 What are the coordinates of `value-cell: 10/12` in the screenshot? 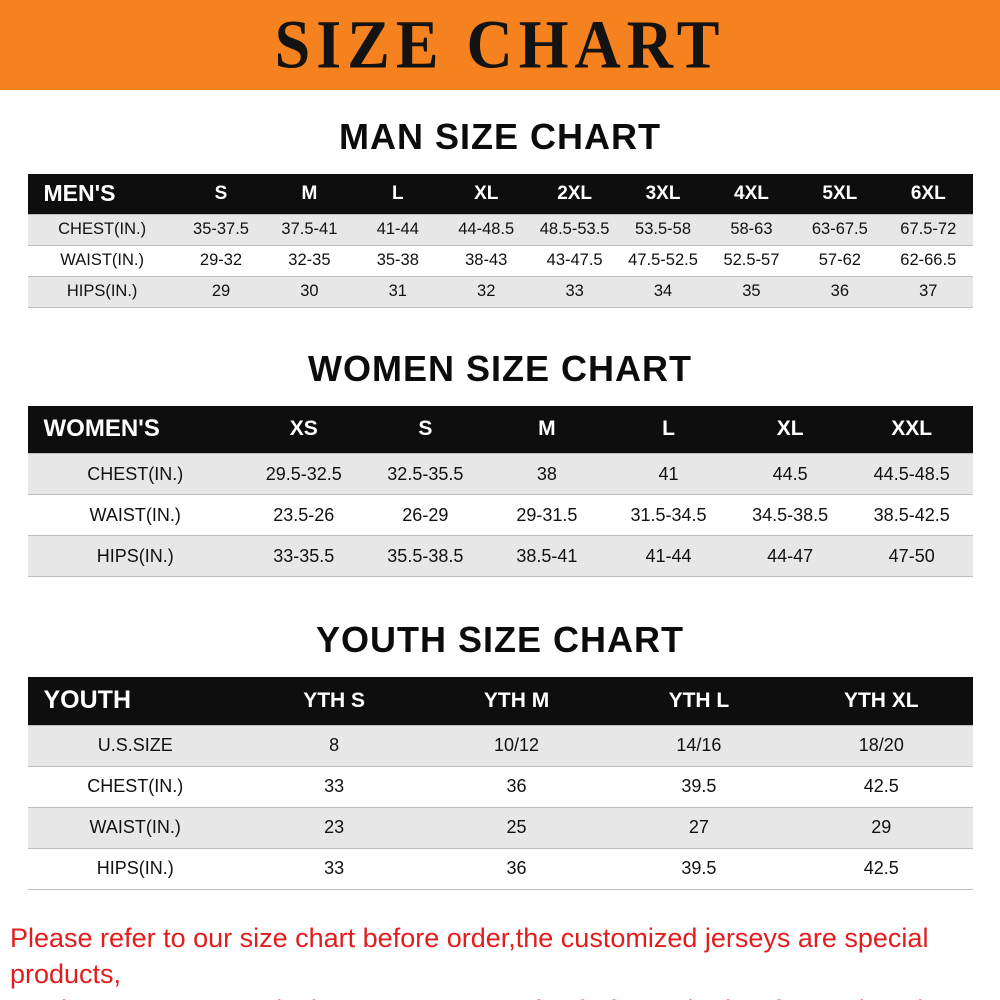 It's located at (517, 745).